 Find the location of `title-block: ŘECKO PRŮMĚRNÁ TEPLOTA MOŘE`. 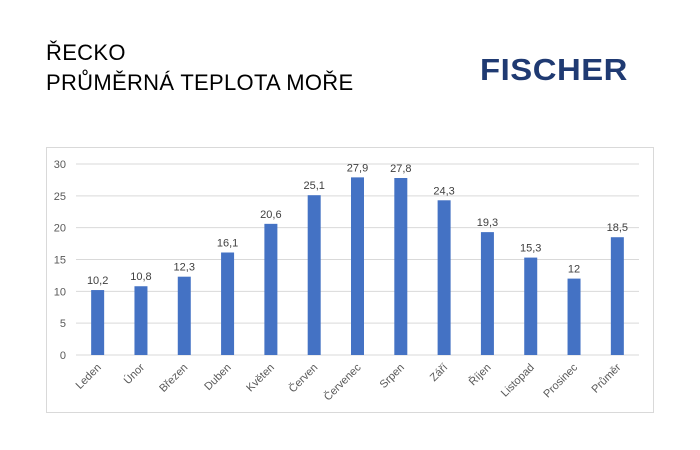

title-block: ŘECKO PRŮMĚRNÁ TEPLOTA MOŘE is located at coordinates (199, 68).